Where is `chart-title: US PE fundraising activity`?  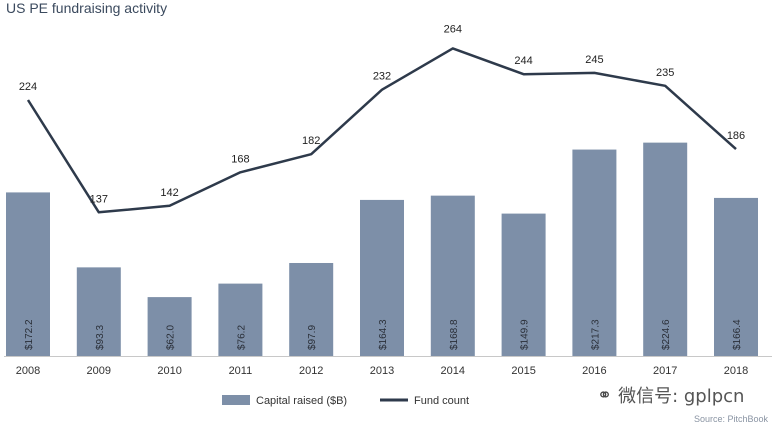 chart-title: US PE fundraising activity is located at coordinates (87, 8).